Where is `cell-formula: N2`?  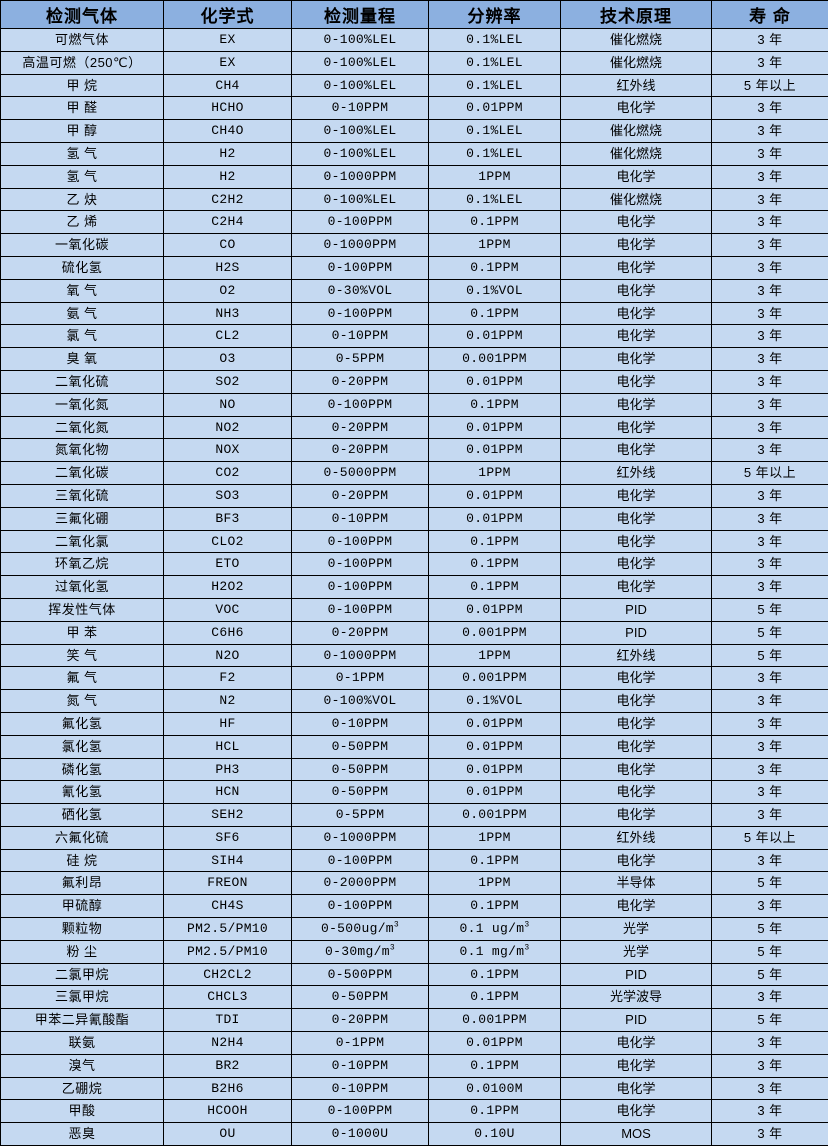 cell-formula: N2 is located at coordinates (228, 701).